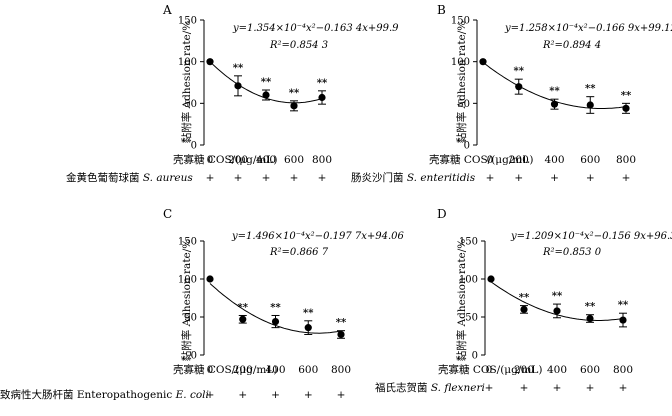 This screenshot has height=416, width=672. Describe the element at coordinates (571, 45) in the screenshot. I see `fit-r2: R²=0.894 4` at that location.